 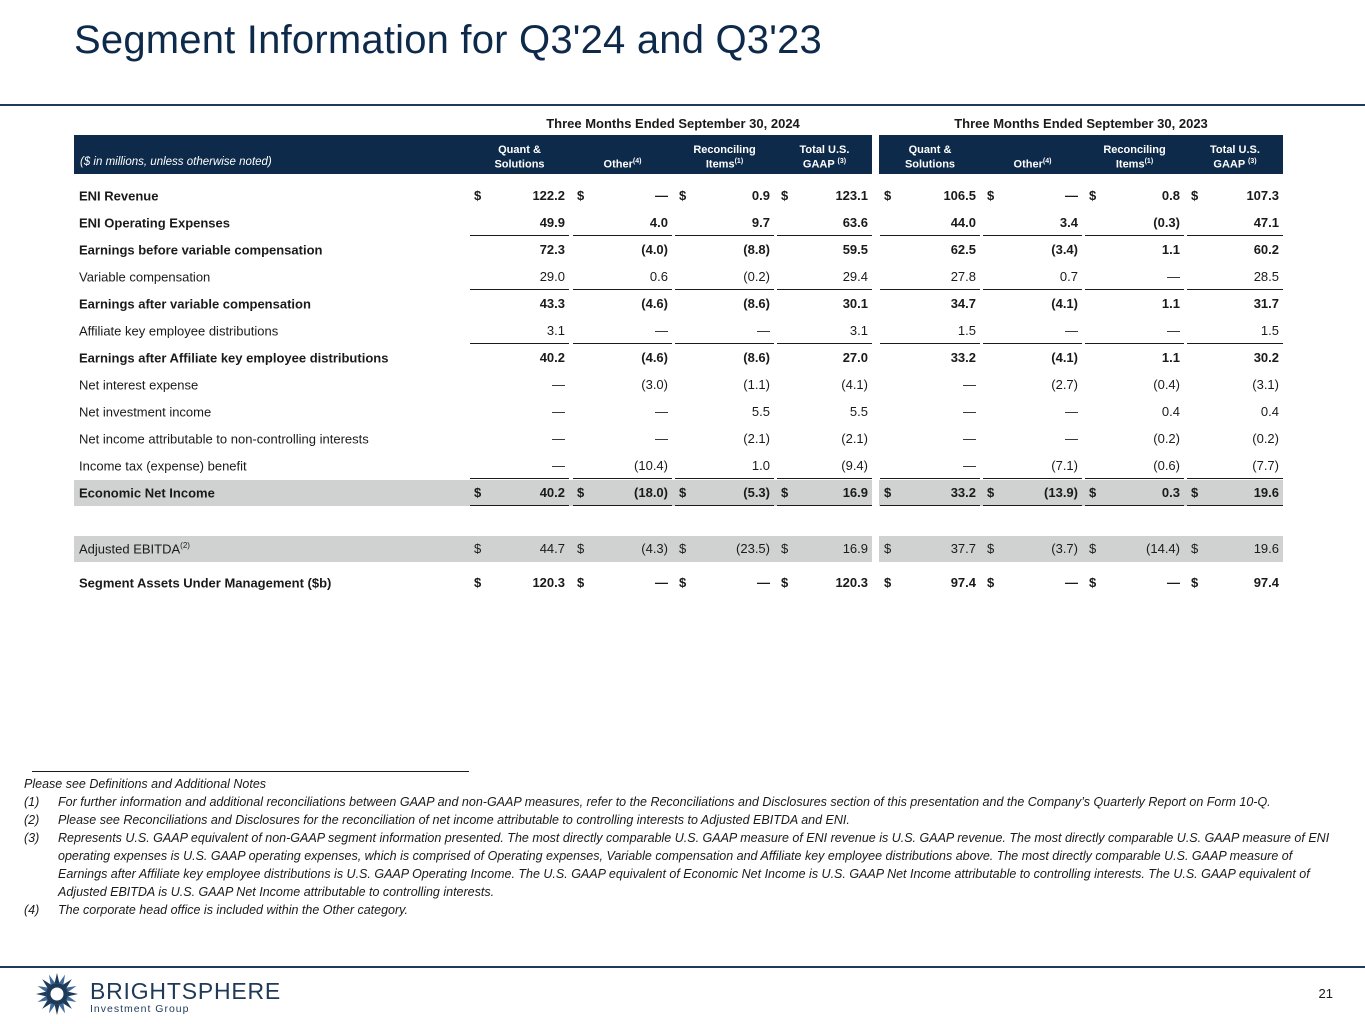 I want to click on page-title: Segment Information for Q3'24 and Q3'23, so click(x=448, y=40).